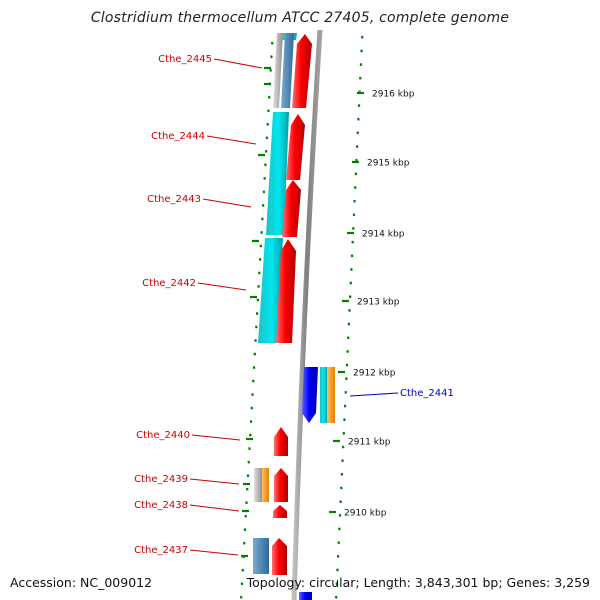 Image resolution: width=600 pixels, height=600 pixels. Describe the element at coordinates (365, 514) in the screenshot. I see `scale-tick-label: 2910 kbp` at that location.